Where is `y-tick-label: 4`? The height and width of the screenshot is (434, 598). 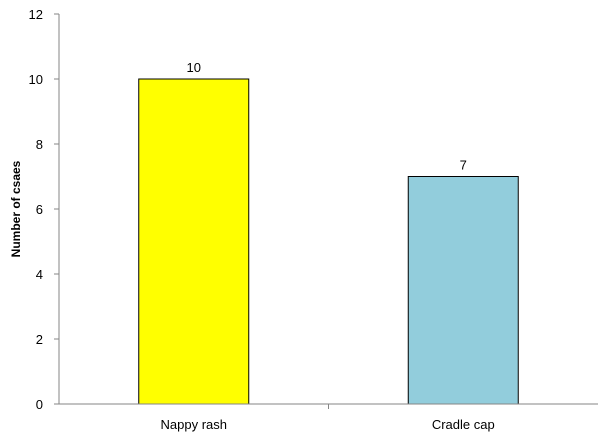 y-tick-label: 4 is located at coordinates (39, 274).